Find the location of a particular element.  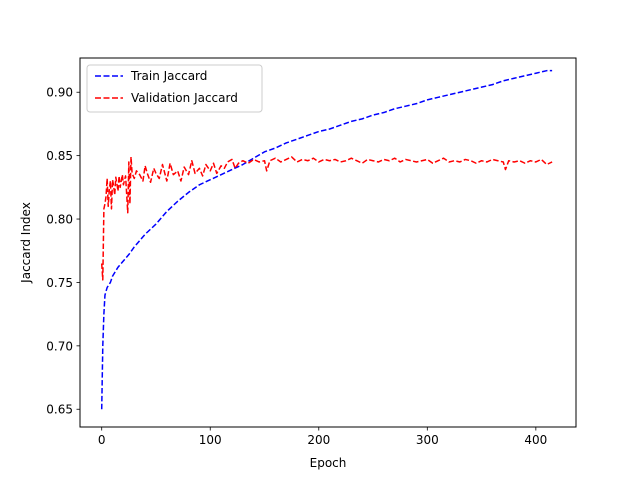

x-axis-label: Epoch is located at coordinates (328, 463).